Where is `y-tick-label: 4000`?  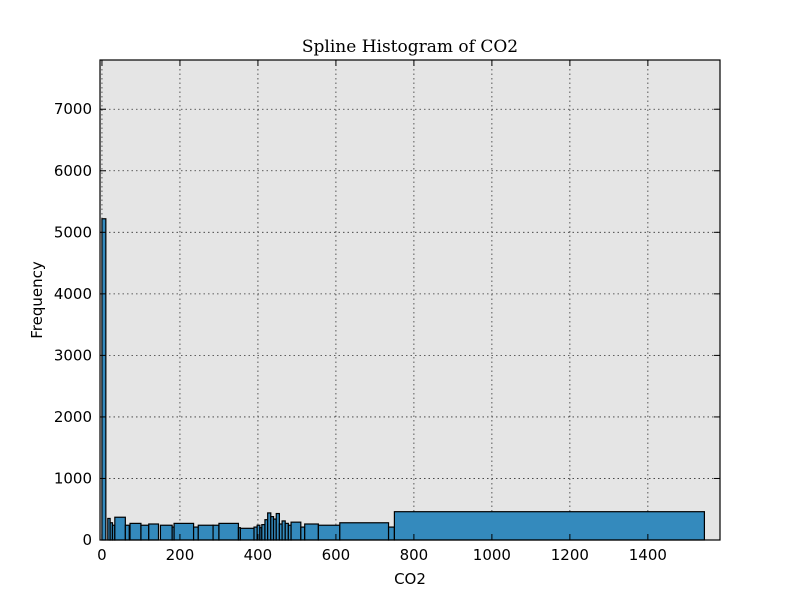 y-tick-label: 4000 is located at coordinates (73, 294).